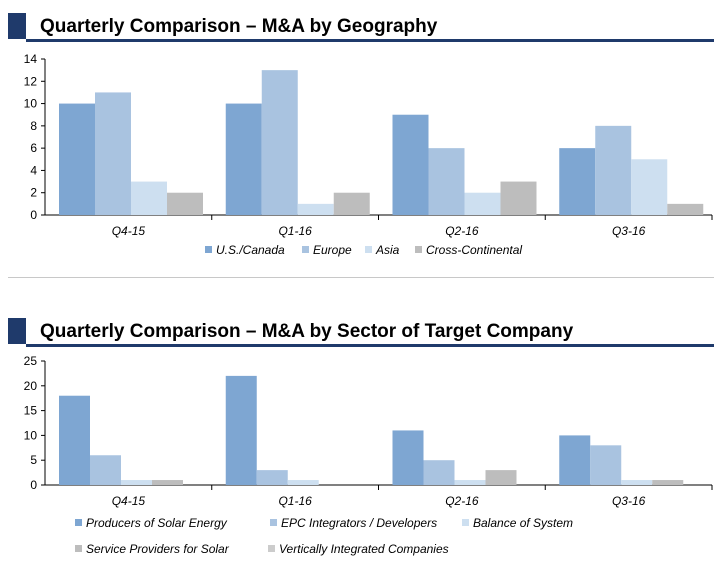  Describe the element at coordinates (364, 549) in the screenshot. I see `legend-label: Vertically Integrated Companies` at that location.